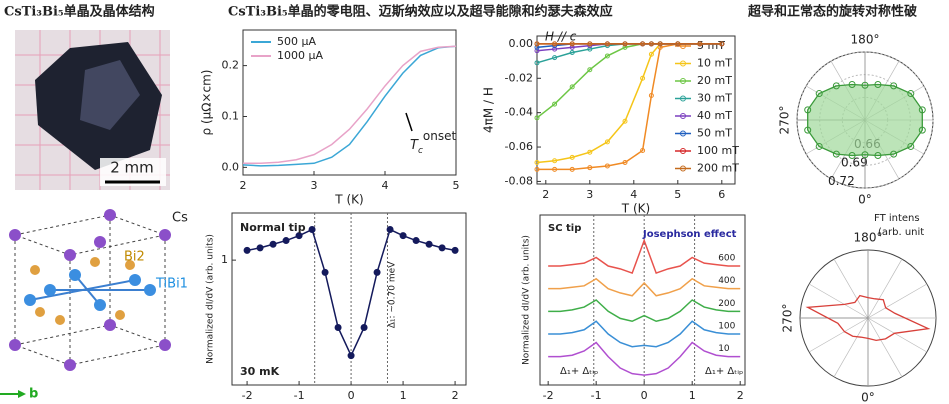 The image size is (949, 404). Describe the element at coordinates (300, 55) in the screenshot. I see `legend-label: 1000 μA` at that location.